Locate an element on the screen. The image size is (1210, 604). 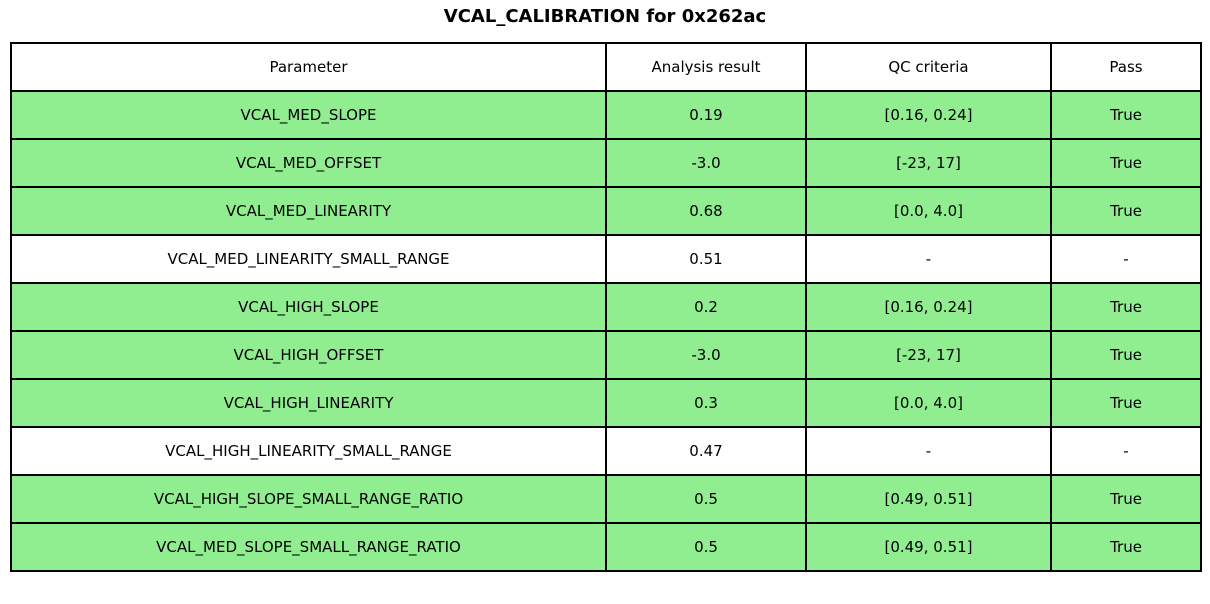
table-row: VCAL_MED_SLOPE 0.19 [0.16, 0.24] True is located at coordinates (606, 115).